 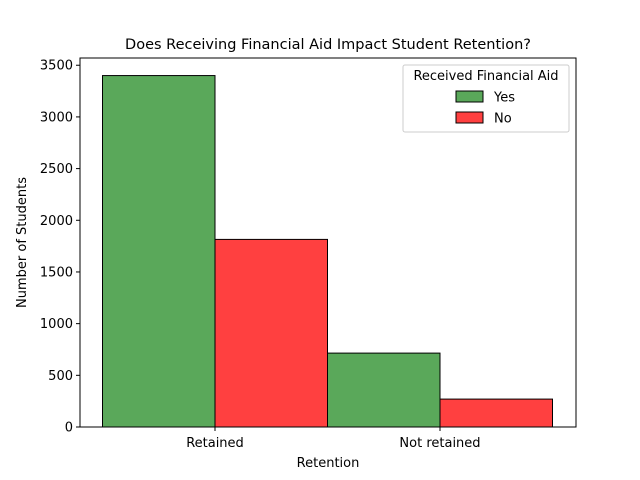 I want to click on y-tick-label: 0, so click(x=69, y=428).